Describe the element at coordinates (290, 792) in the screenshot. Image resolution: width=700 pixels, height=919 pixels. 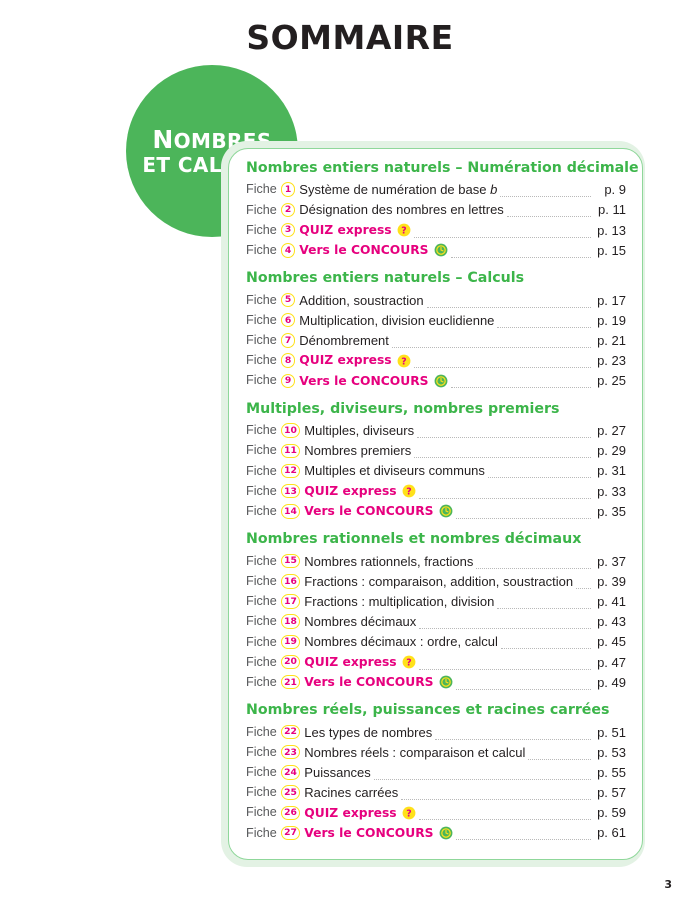
I see `toc-entry-number-badge: 25` at that location.